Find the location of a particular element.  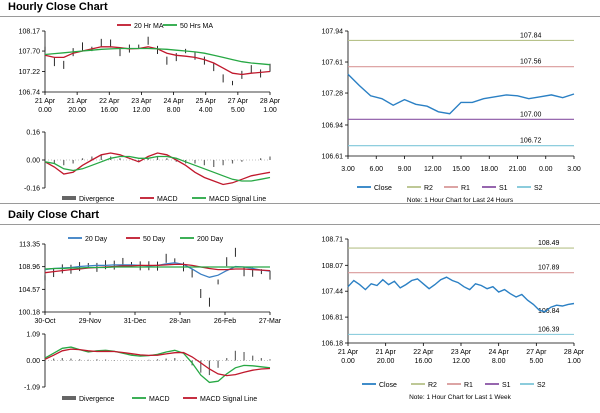

hourly-price-x-tick-label: 20.00 is located at coordinates (77, 110).